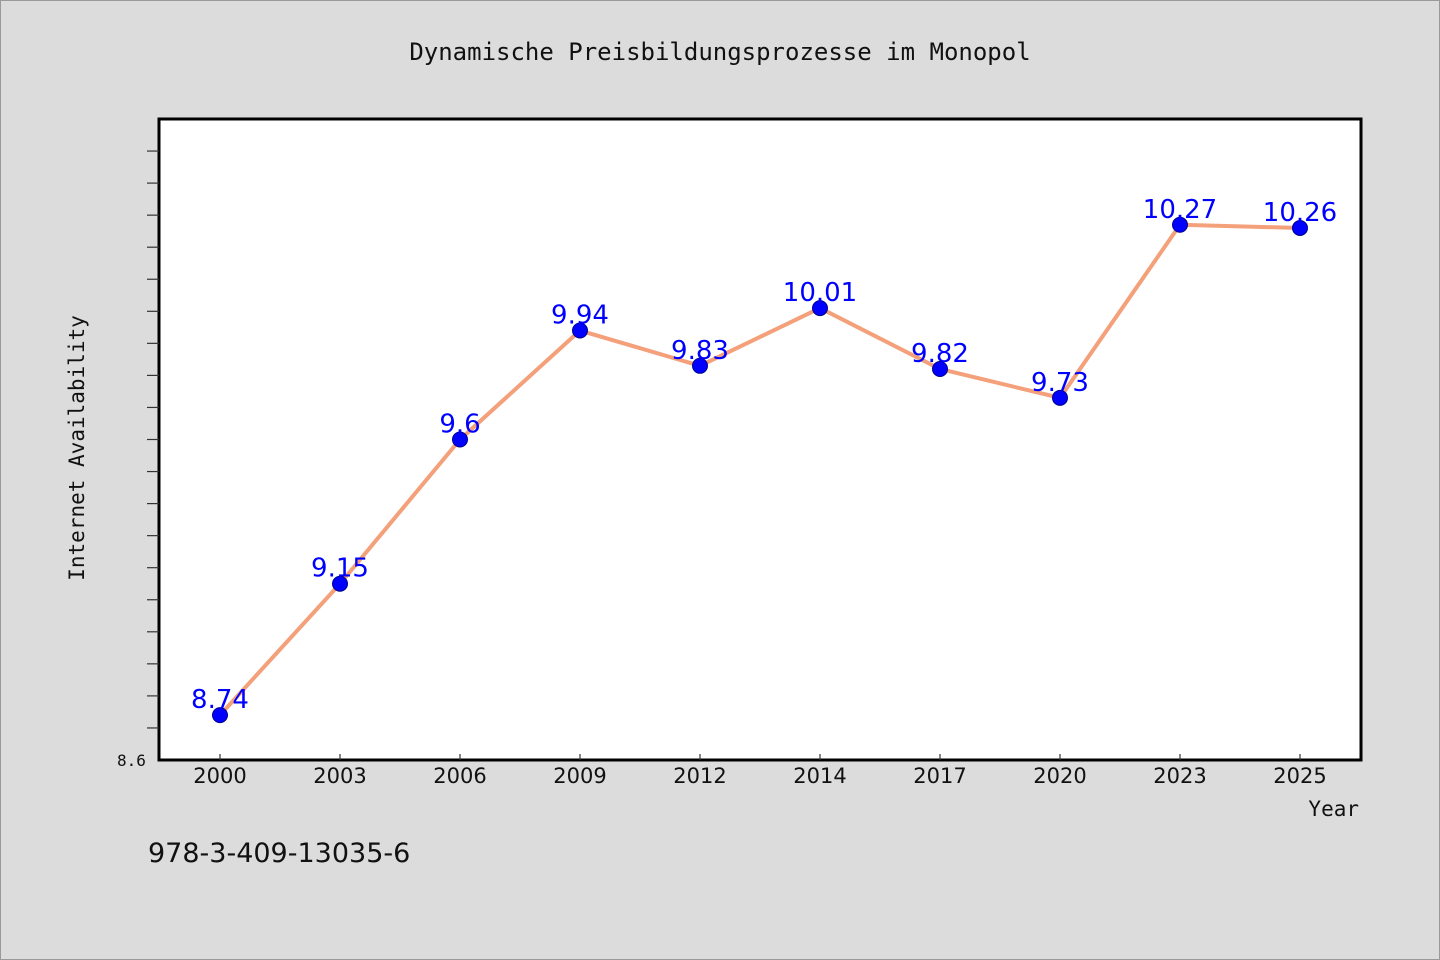 This screenshot has height=960, width=1440. Describe the element at coordinates (459, 425) in the screenshot. I see `data-label: 9.6` at that location.